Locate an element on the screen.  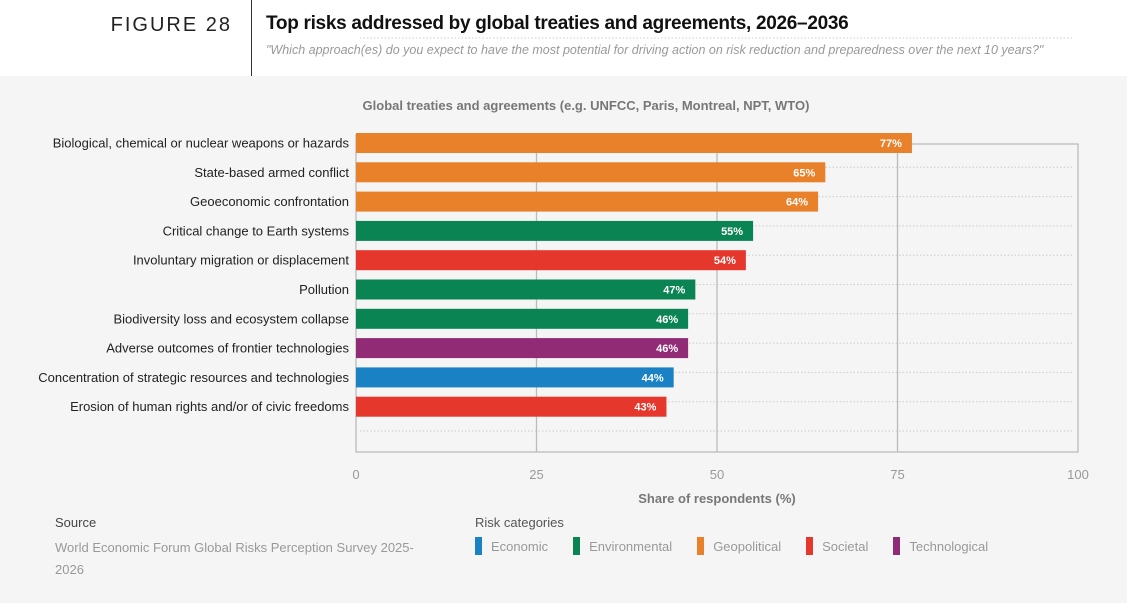
data-label: 43% is located at coordinates (645, 408).